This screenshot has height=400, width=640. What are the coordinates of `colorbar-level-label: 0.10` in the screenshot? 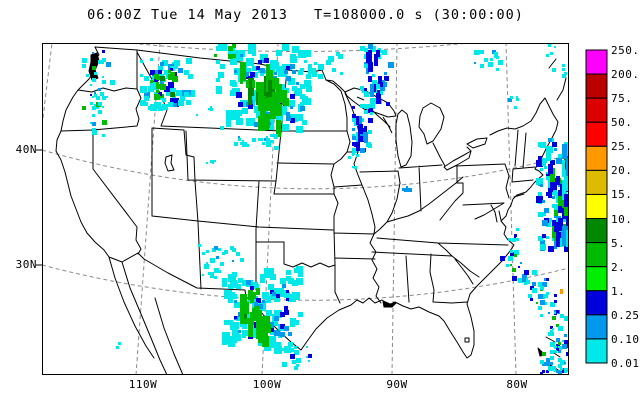 It's located at (625, 339).